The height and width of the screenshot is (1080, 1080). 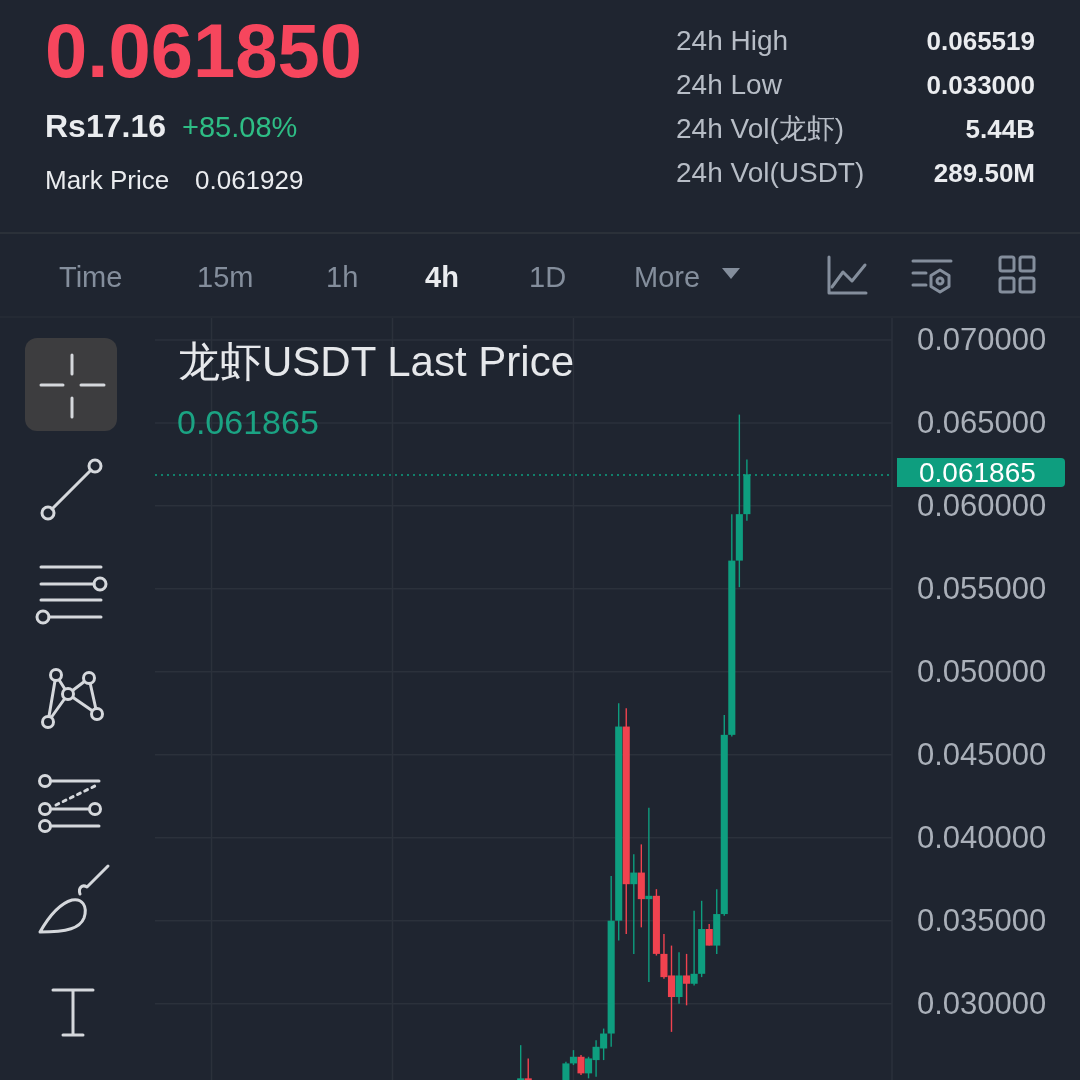 What do you see at coordinates (240, 127) in the screenshot?
I see `text: +85.08%` at bounding box center [240, 127].